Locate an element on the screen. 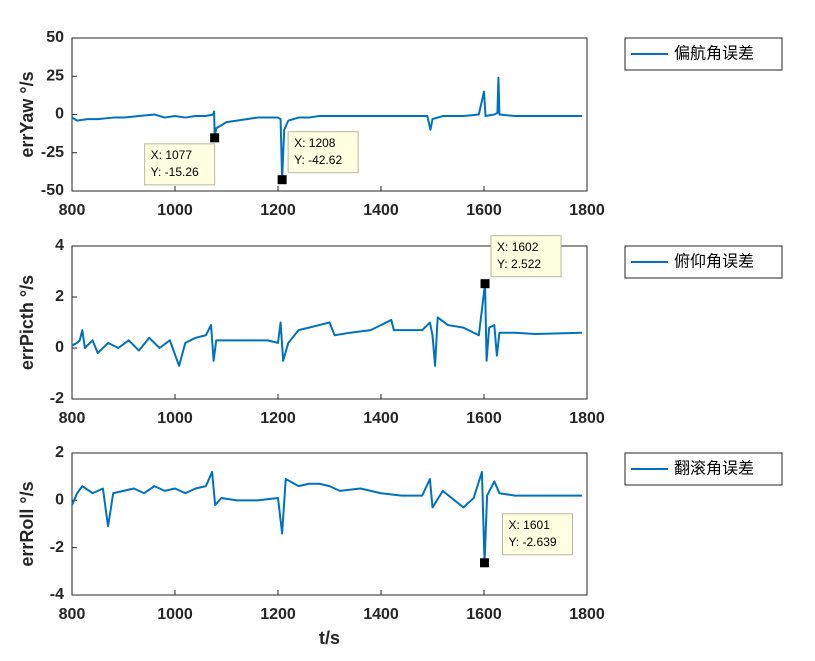 This screenshot has height=661, width=815. datatip-y: Y: -15.26 is located at coordinates (175, 172).